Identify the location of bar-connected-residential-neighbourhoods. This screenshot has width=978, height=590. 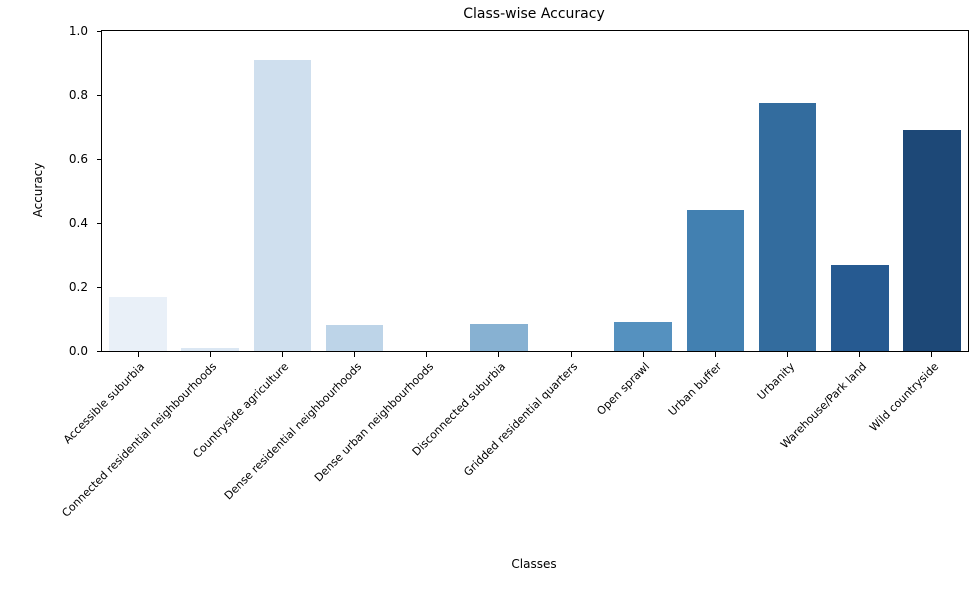
(210, 349).